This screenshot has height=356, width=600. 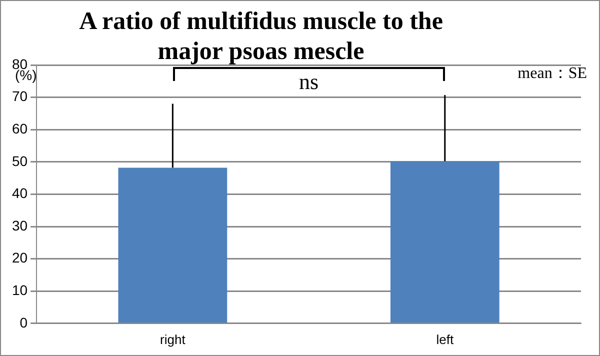 I want to click on x-tick-label: right, so click(x=173, y=339).